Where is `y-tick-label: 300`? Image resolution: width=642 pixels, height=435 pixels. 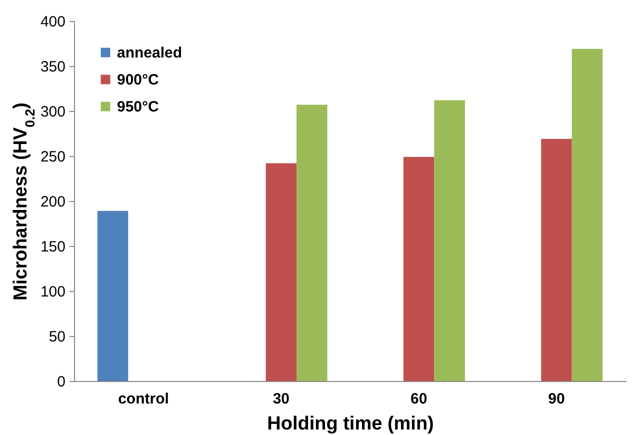 y-tick-label: 300 is located at coordinates (53, 112).